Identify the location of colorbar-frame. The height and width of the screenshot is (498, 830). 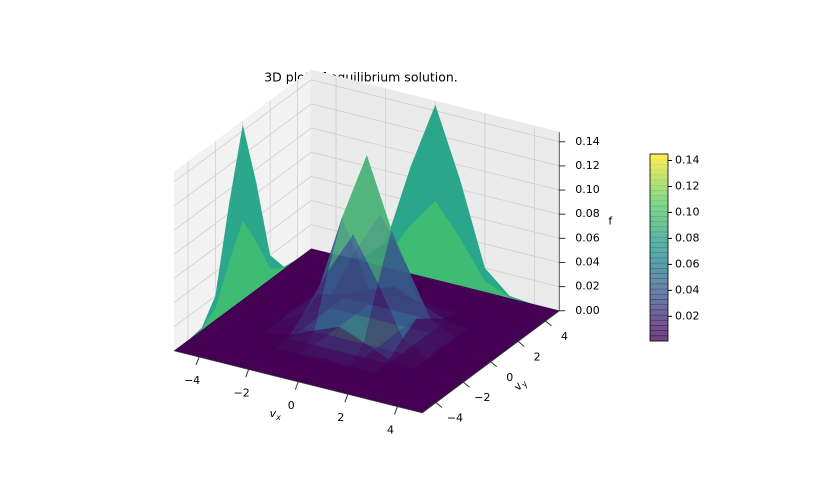
(659, 247).